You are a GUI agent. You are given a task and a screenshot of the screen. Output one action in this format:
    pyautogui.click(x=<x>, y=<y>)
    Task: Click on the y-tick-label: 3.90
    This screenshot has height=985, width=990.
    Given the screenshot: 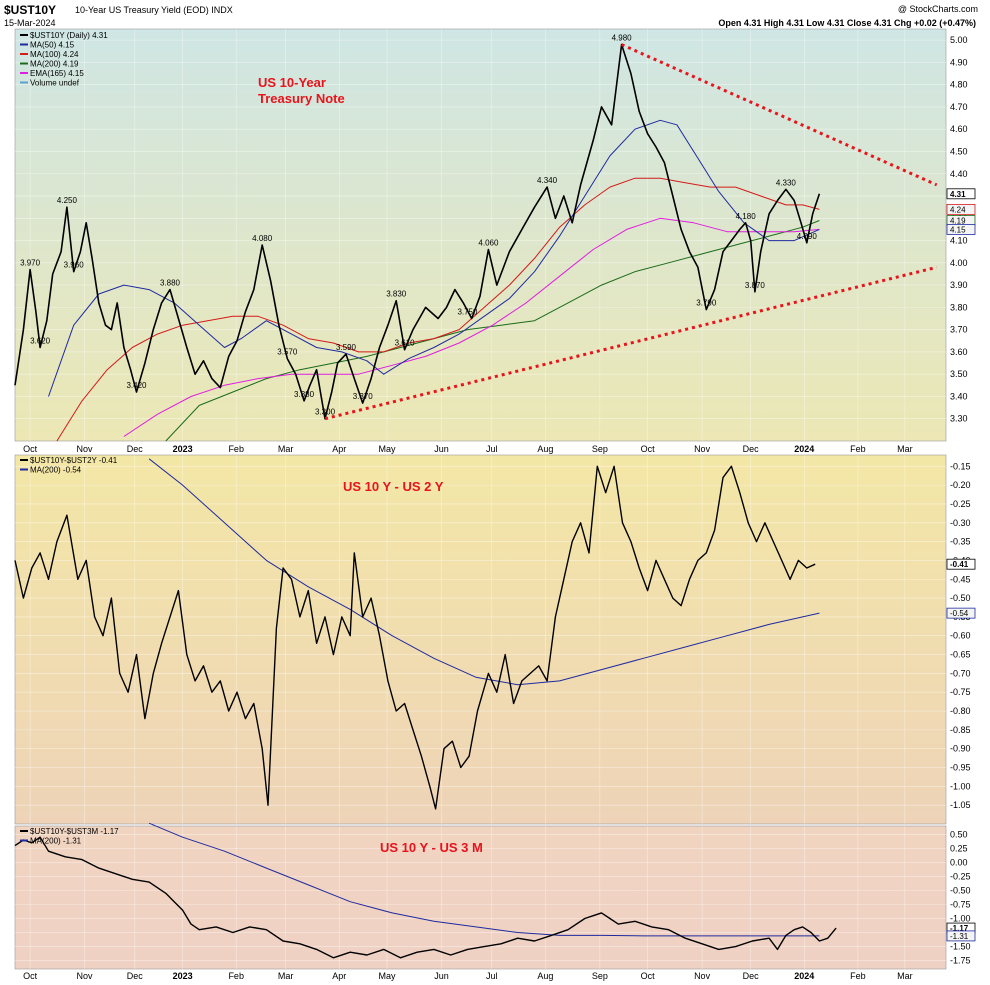 What is the action you would take?
    pyautogui.click(x=959, y=285)
    